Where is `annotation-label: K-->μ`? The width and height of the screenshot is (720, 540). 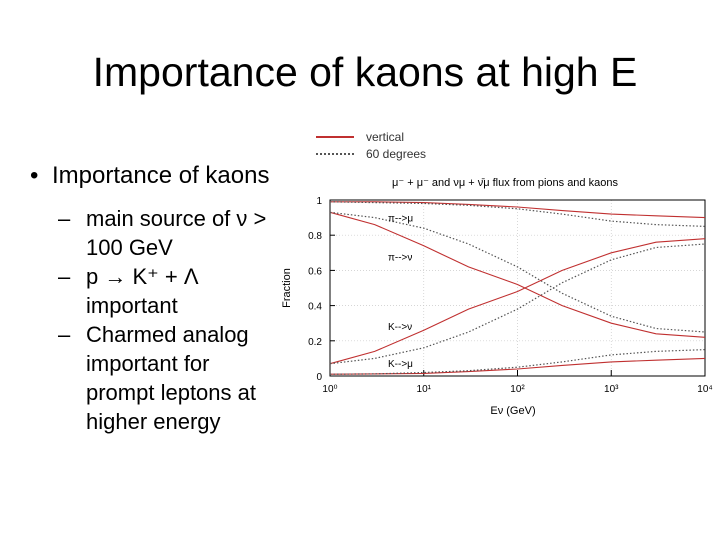
annotation-label: K-->μ is located at coordinates (400, 364).